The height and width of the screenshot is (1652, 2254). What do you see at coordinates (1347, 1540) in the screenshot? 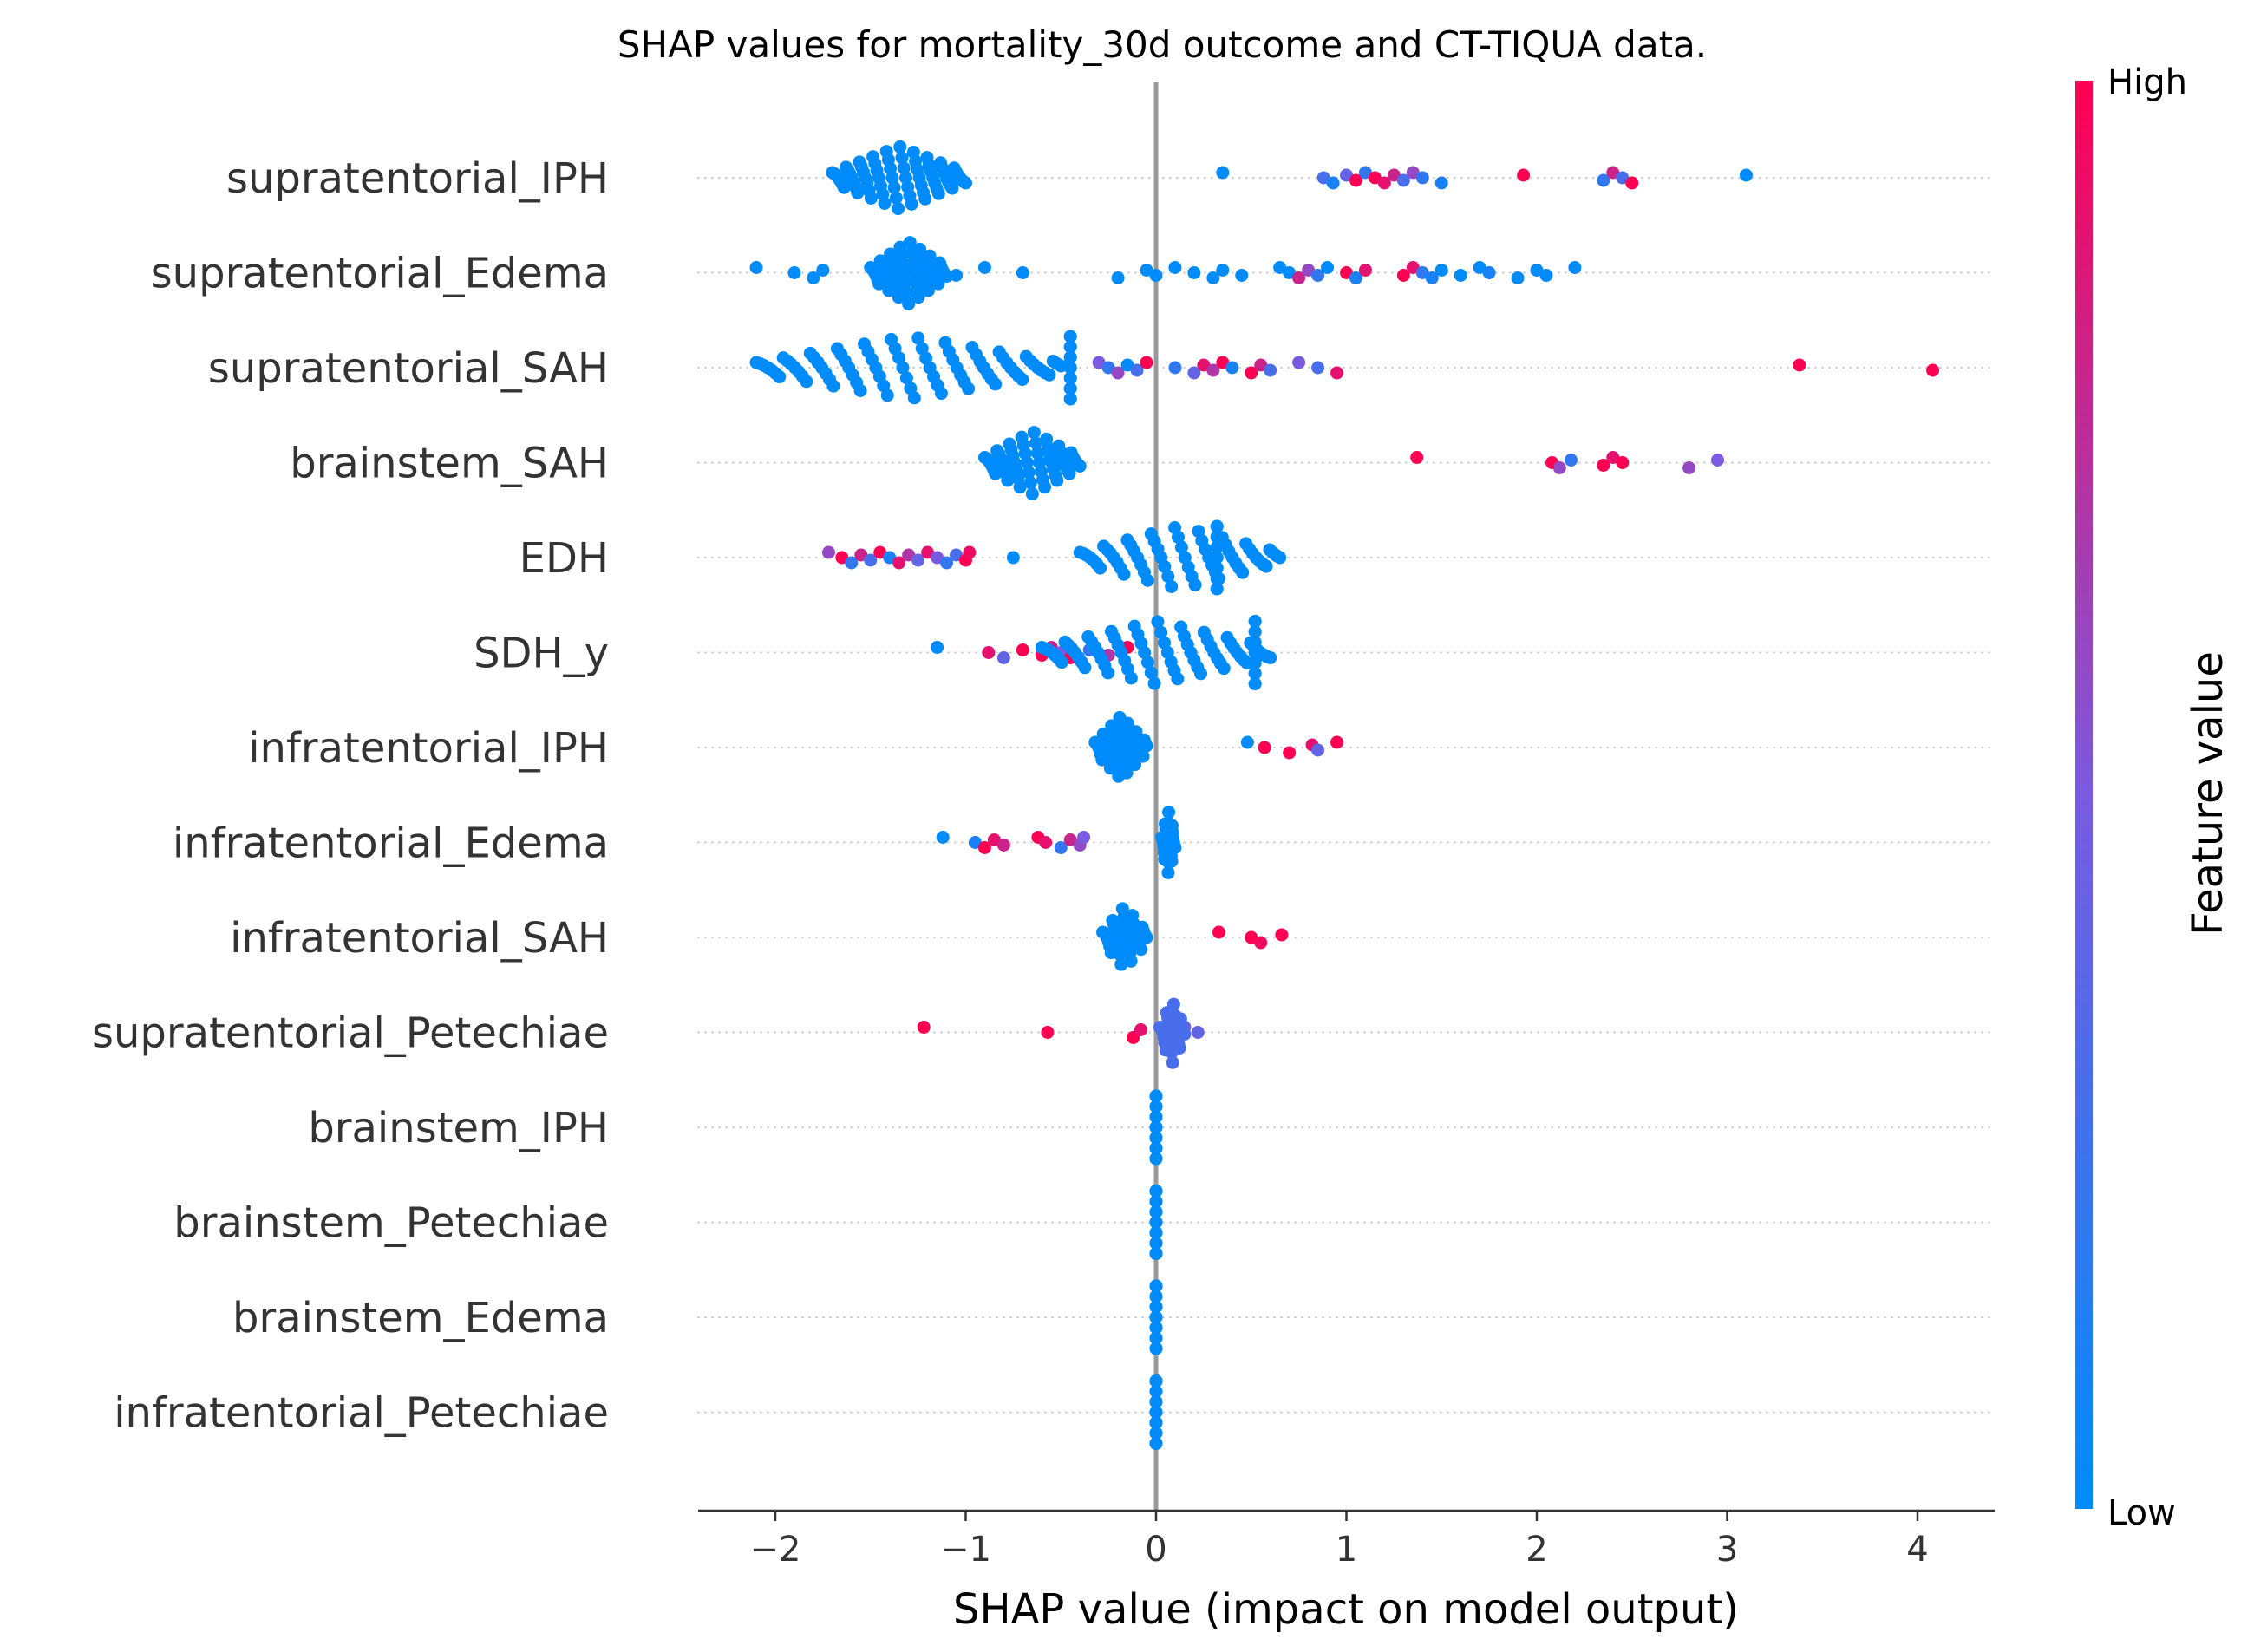
I see `x-axis: −2 −1 0 1 2 3 4` at bounding box center [1347, 1540].